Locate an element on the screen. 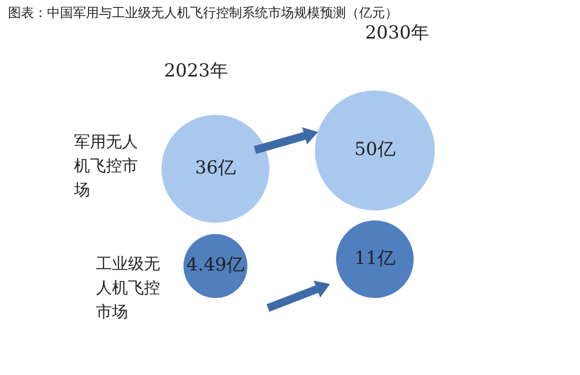  series-label: 军用无人机飞控市场 is located at coordinates (106, 166).